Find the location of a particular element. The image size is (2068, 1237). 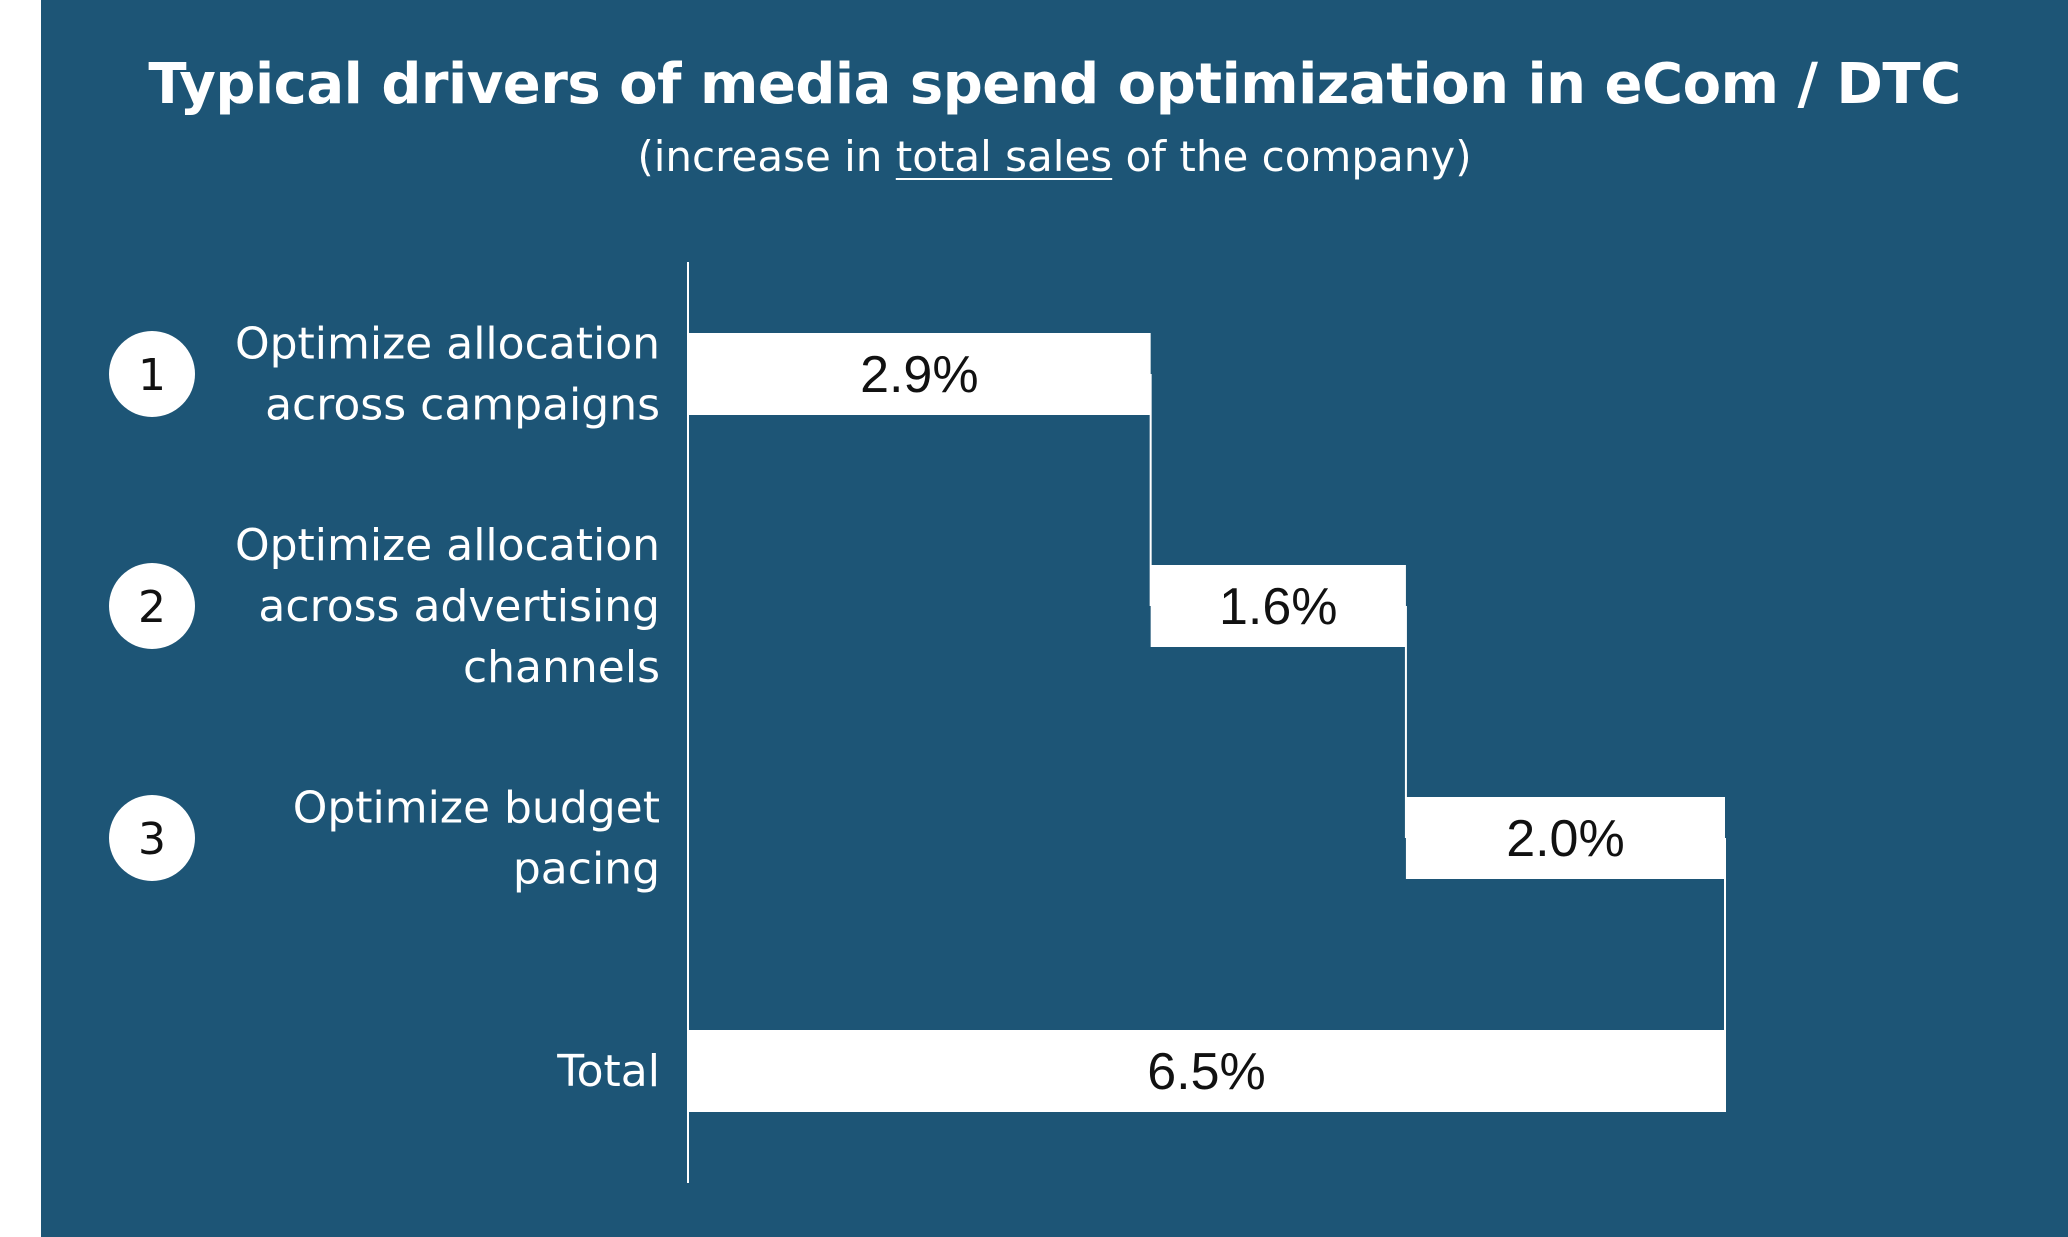

bar-value-label: 2.9% is located at coordinates (919, 375).